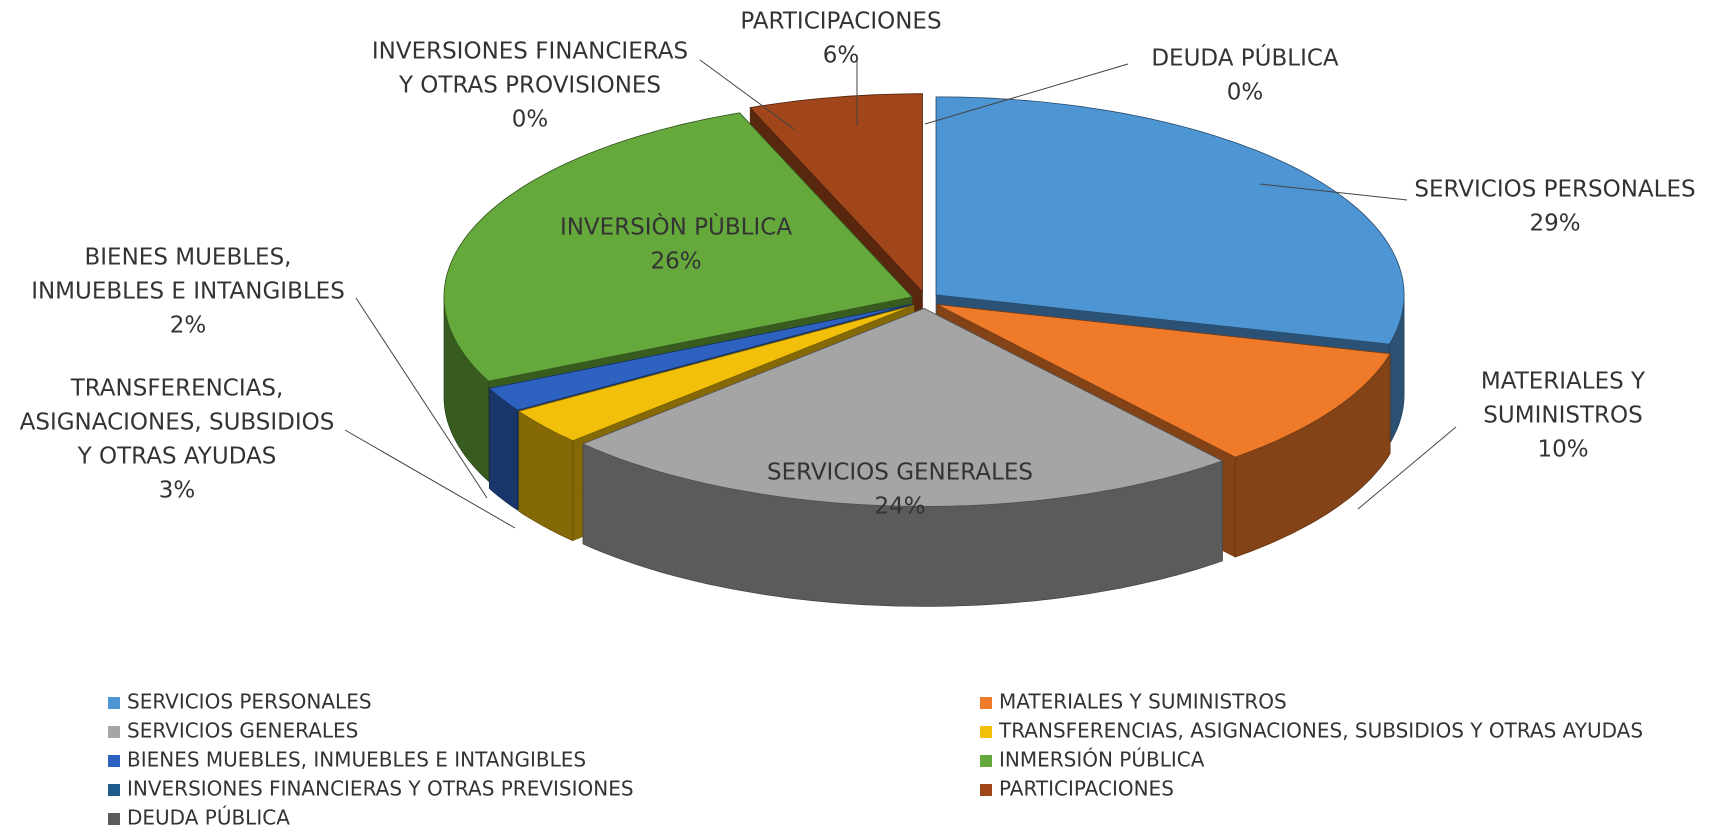  Describe the element at coordinates (177, 491) in the screenshot. I see `value-label: 3%` at that location.